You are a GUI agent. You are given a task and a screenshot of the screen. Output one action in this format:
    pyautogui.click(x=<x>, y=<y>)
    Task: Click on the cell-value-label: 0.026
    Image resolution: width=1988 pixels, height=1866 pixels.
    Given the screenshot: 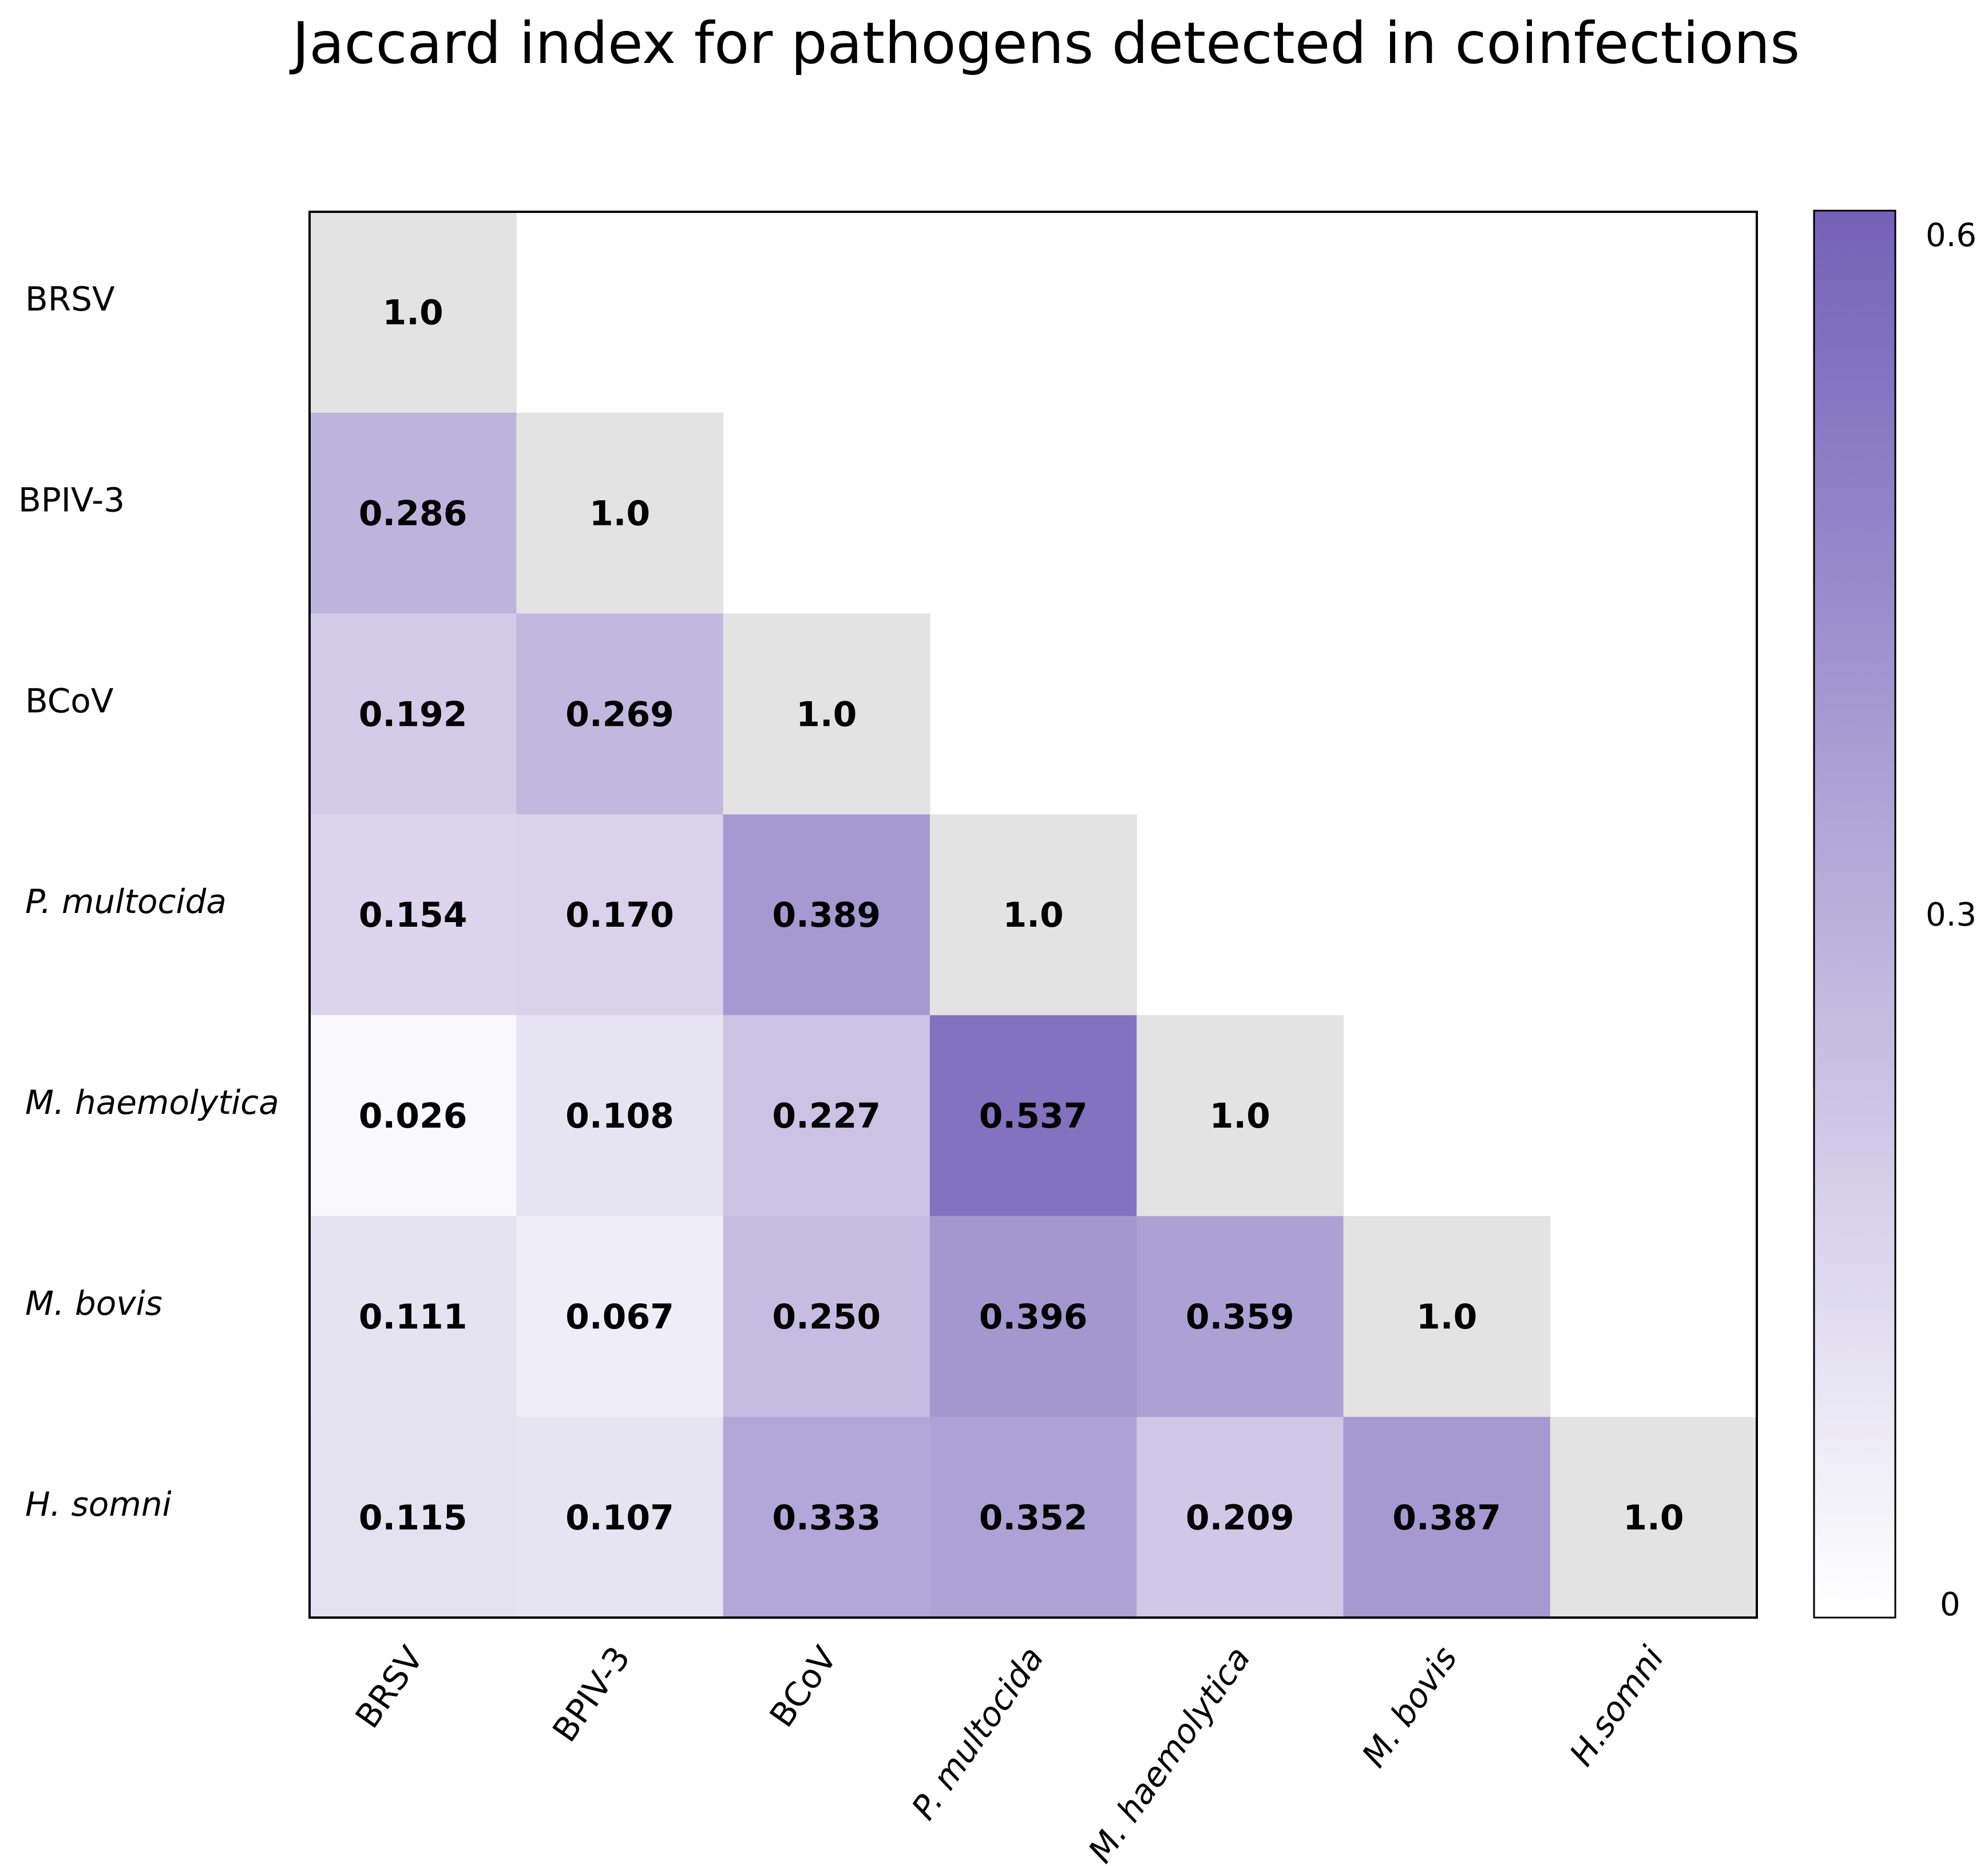 What is the action you would take?
    pyautogui.click(x=413, y=1116)
    